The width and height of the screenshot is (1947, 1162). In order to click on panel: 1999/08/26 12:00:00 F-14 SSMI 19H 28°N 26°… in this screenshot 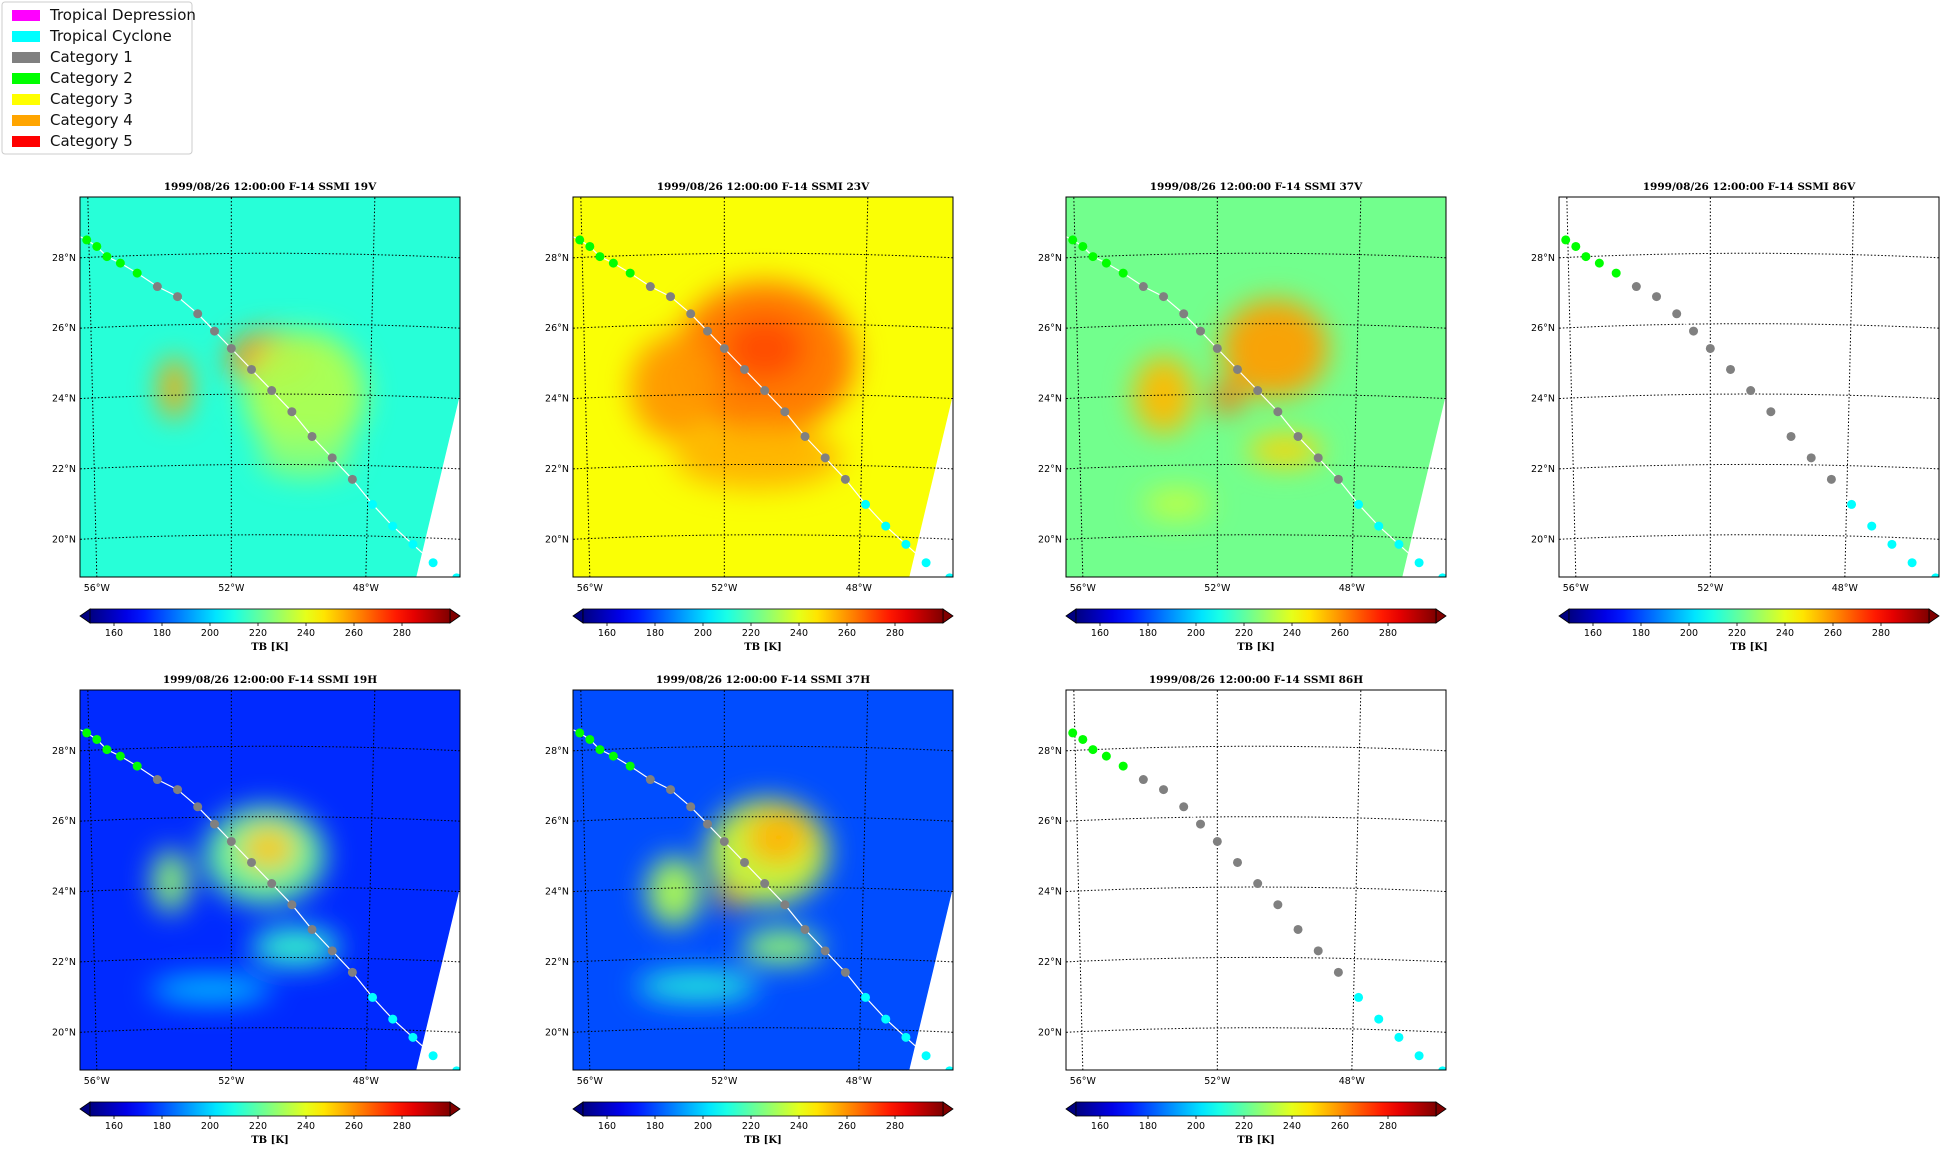, I will do `click(256, 910)`.